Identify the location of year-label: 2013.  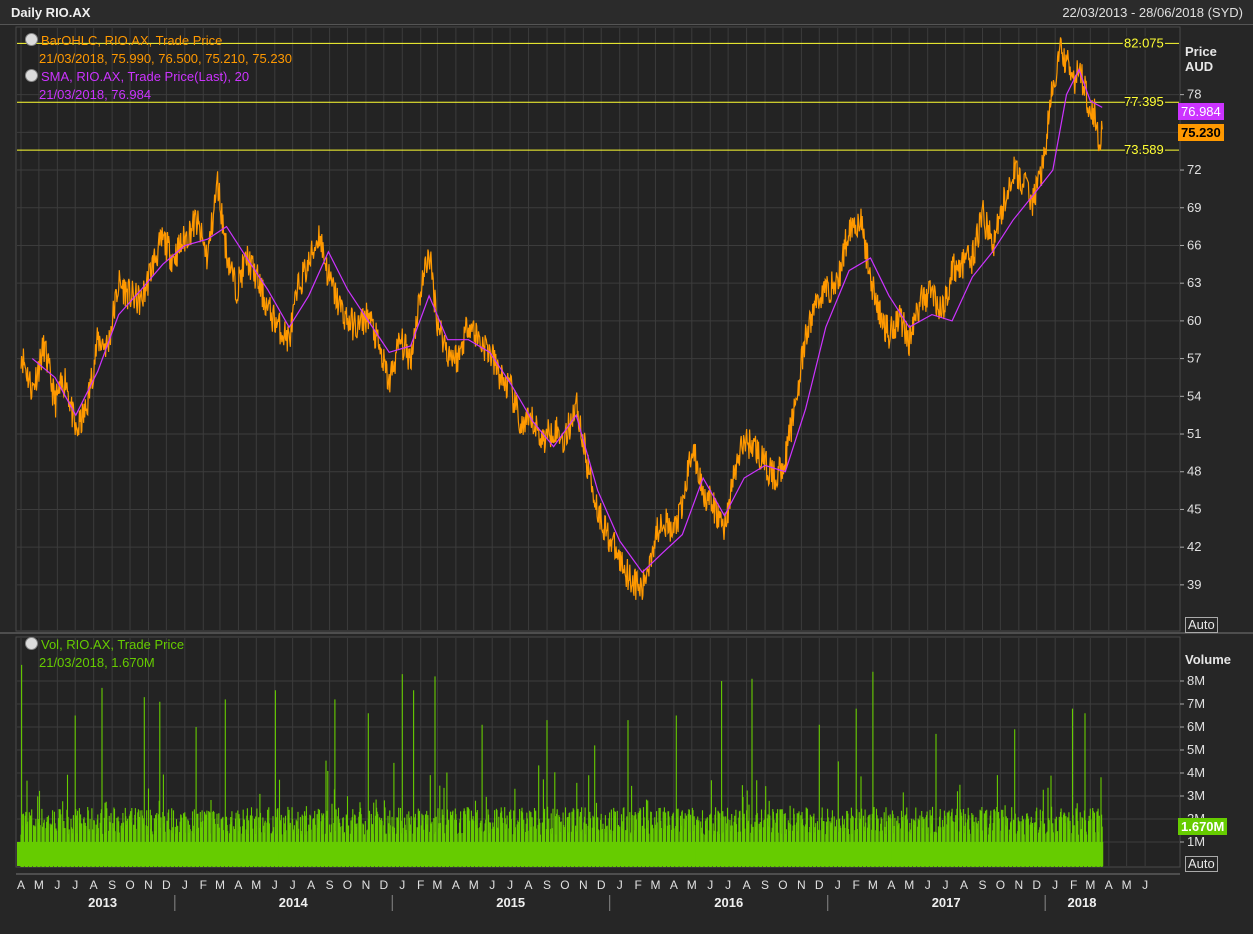
(102, 902).